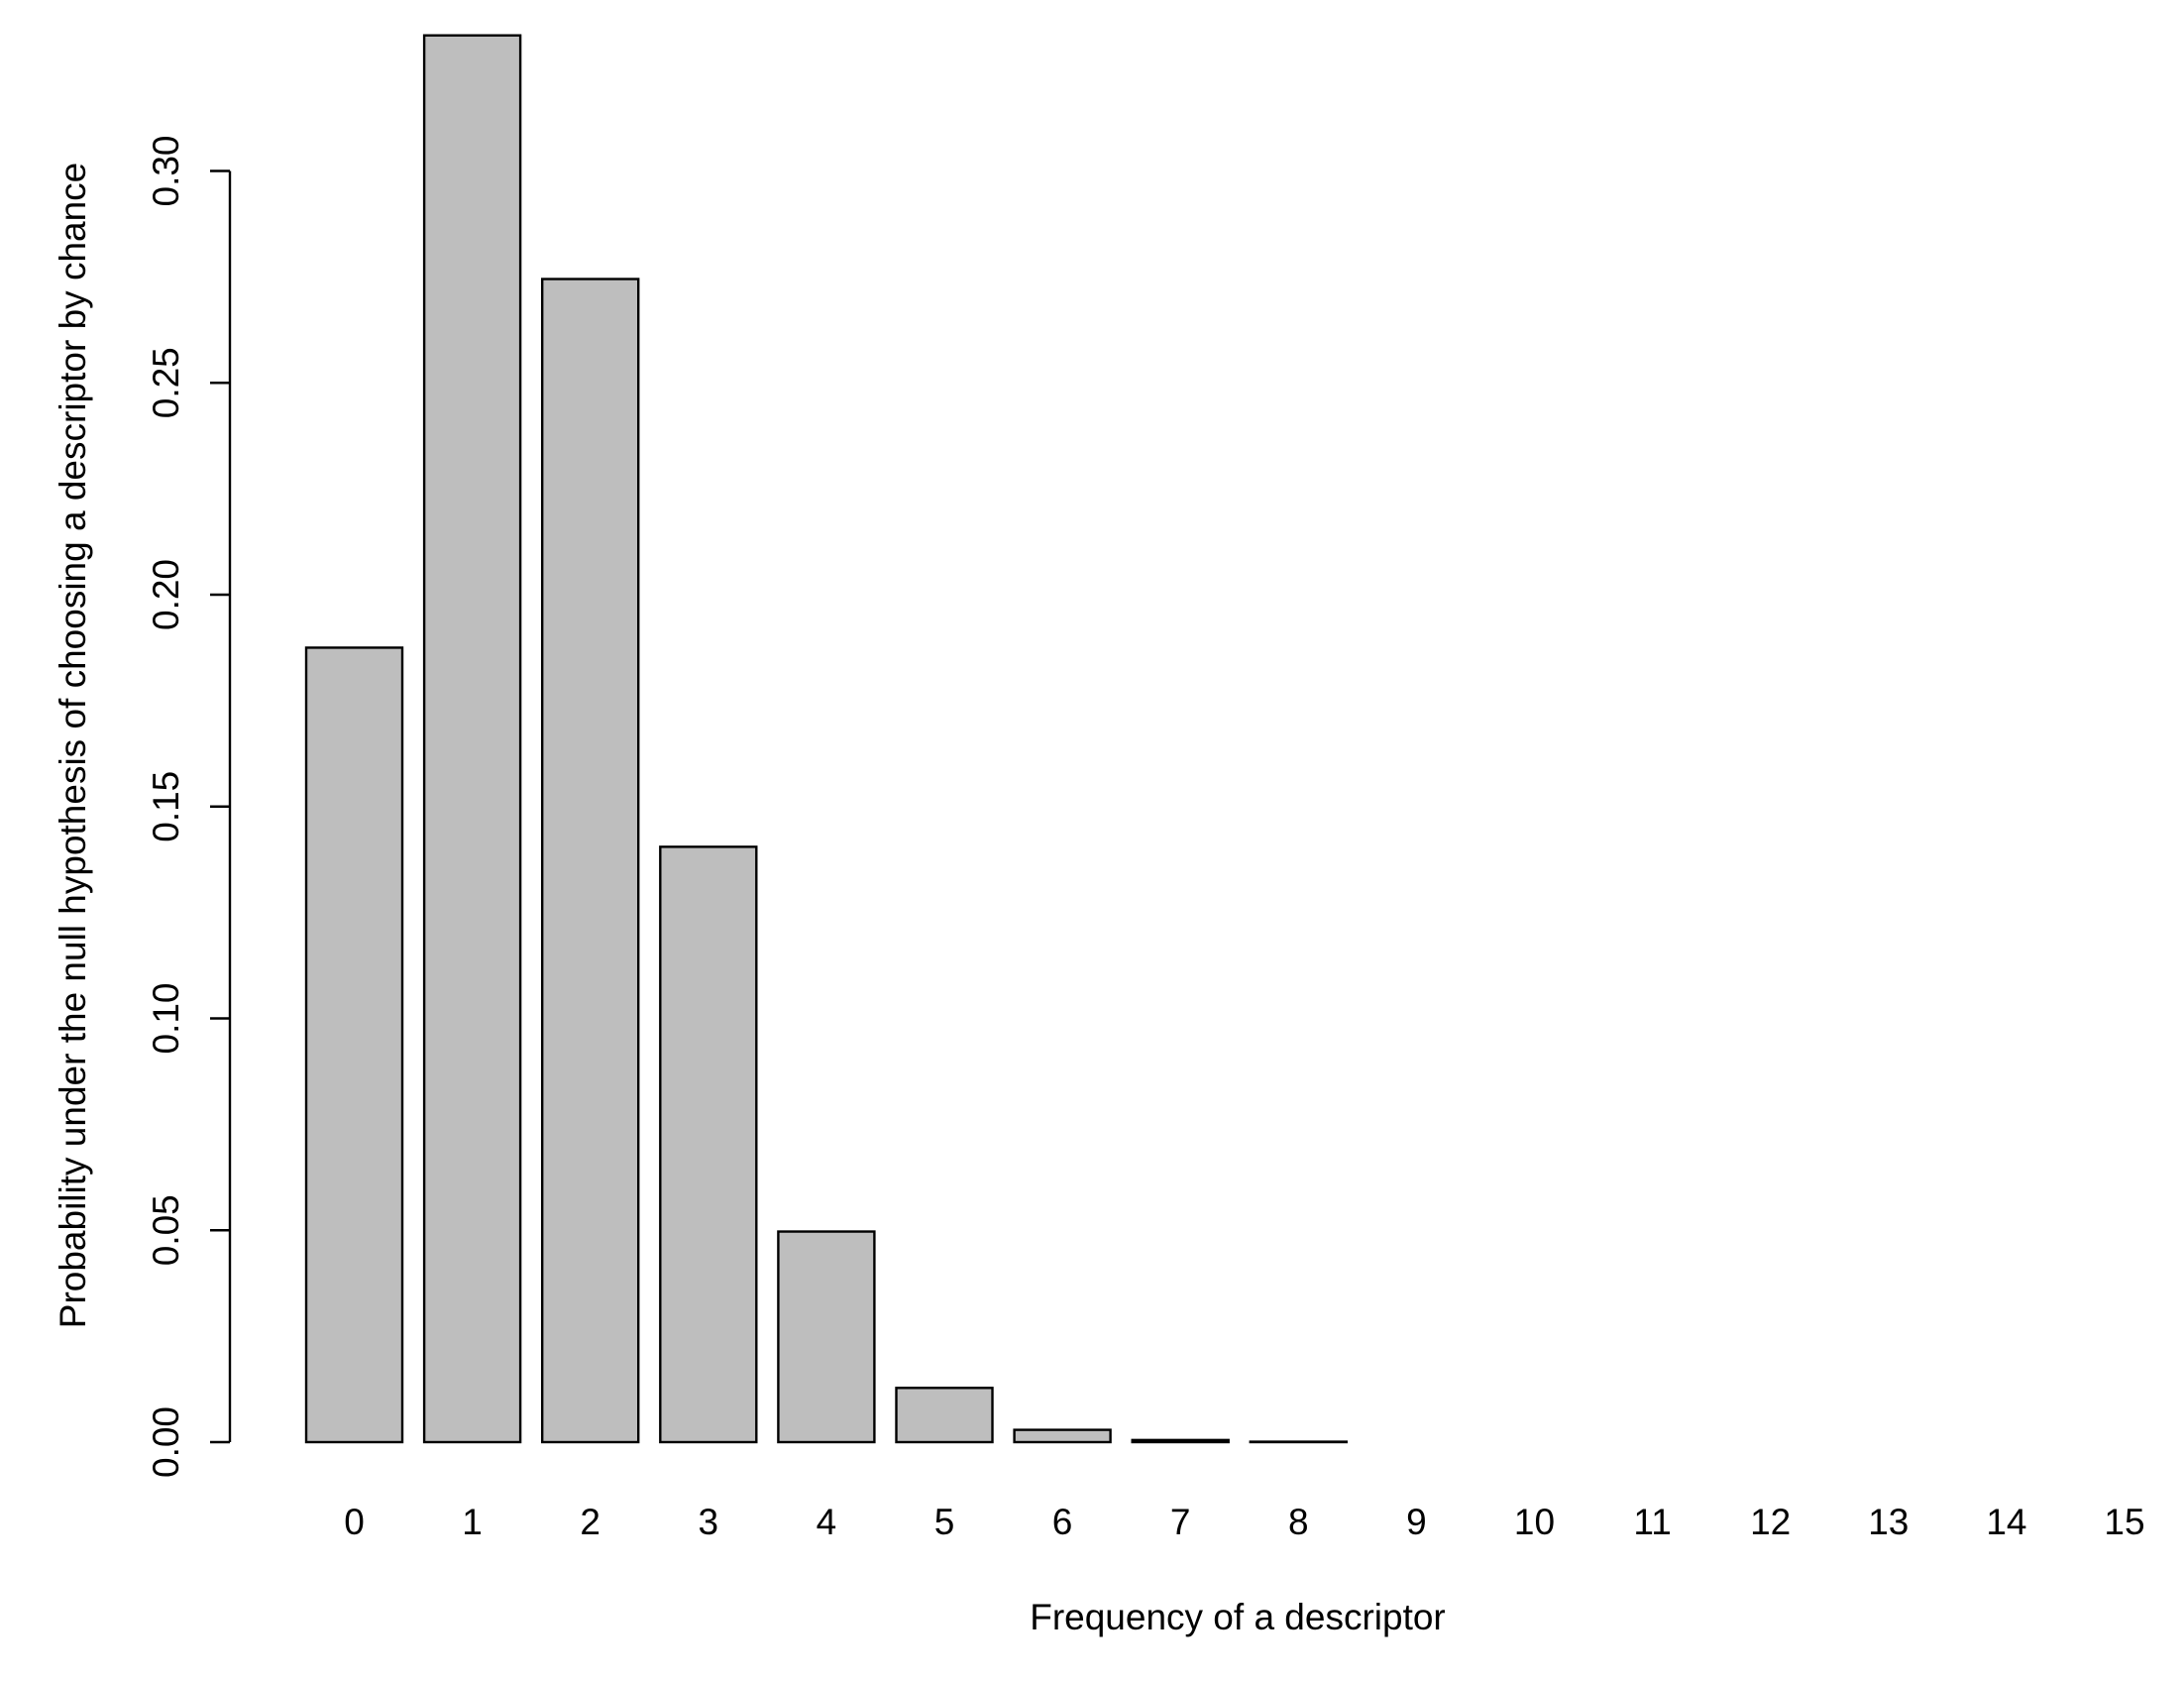 The width and height of the screenshot is (2184, 1681). Describe the element at coordinates (590, 1522) in the screenshot. I see `x-tick-label: 2` at that location.